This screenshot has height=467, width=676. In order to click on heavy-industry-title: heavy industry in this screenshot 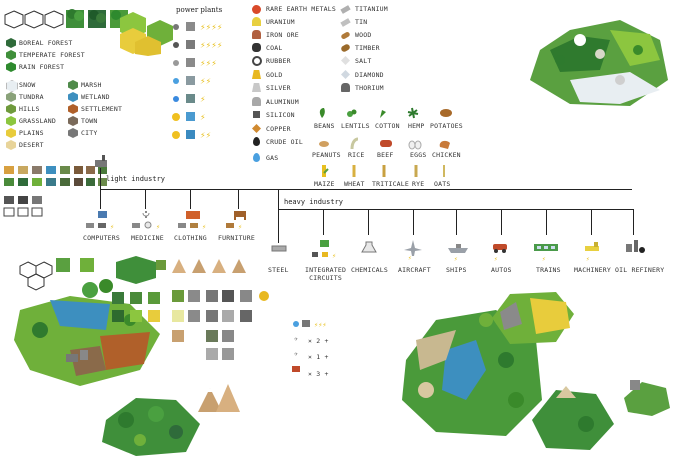, I will do `click(314, 202)`.